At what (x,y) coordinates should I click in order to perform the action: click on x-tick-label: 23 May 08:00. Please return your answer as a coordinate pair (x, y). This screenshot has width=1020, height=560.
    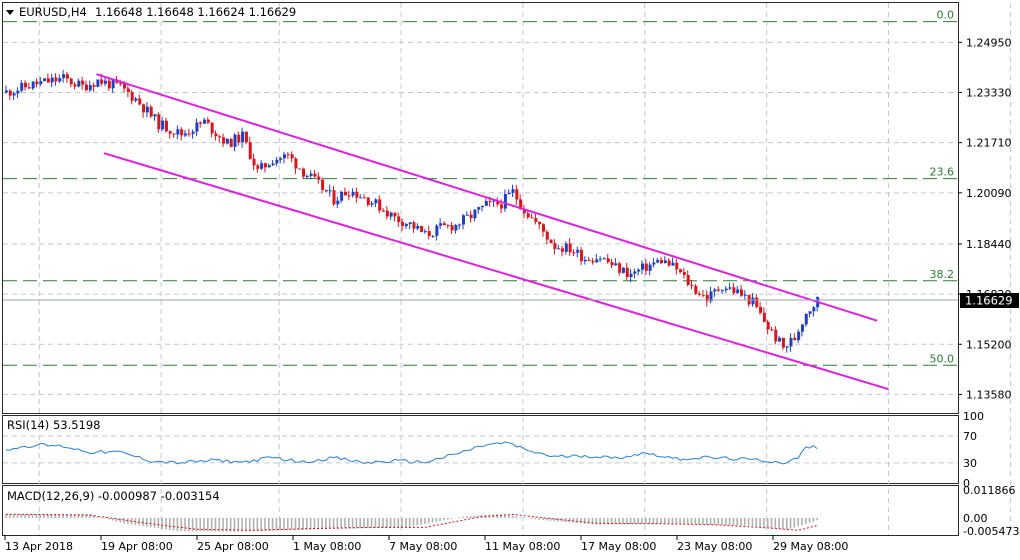
    Looking at the image, I should click on (714, 546).